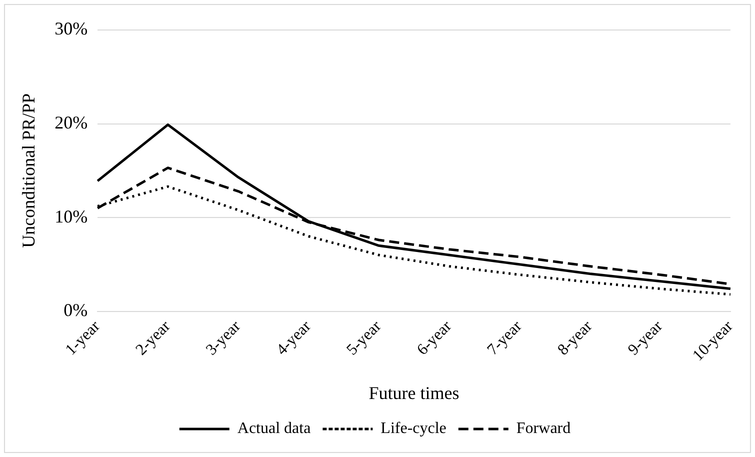 The height and width of the screenshot is (457, 755). I want to click on y-axis-title: Unconditional PR/PP, so click(28, 170).